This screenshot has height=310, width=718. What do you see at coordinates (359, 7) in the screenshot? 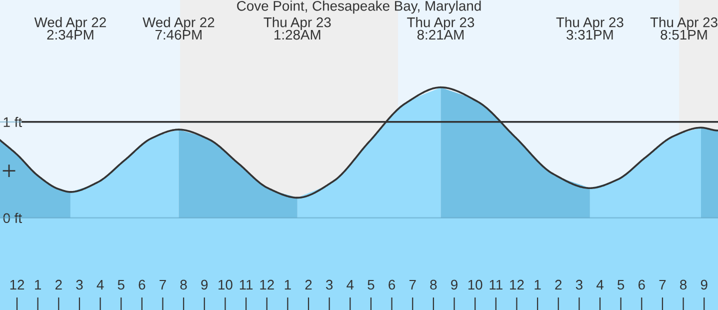
I see `chart-title: Cove Point, Chesapeake Bay, Maryland` at bounding box center [359, 7].